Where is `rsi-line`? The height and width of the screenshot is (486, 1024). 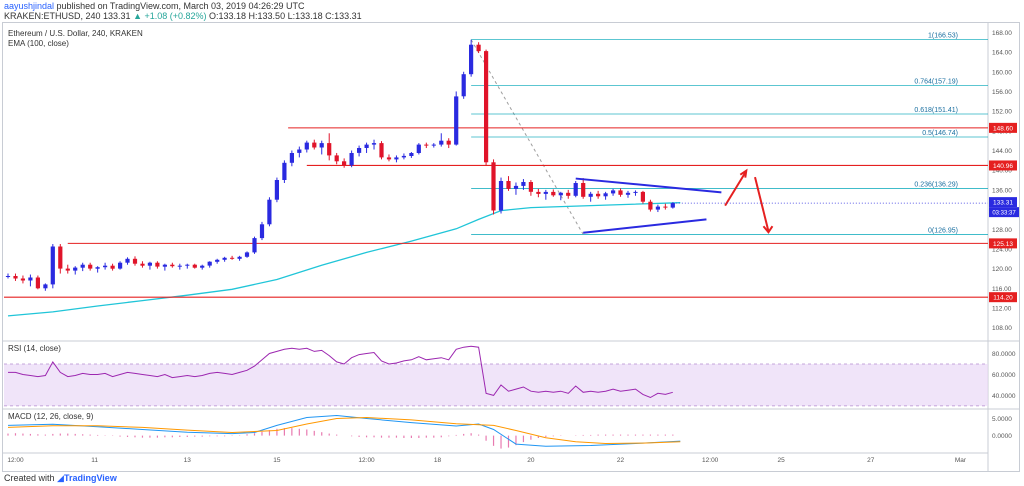
rsi-line is located at coordinates (340, 372).